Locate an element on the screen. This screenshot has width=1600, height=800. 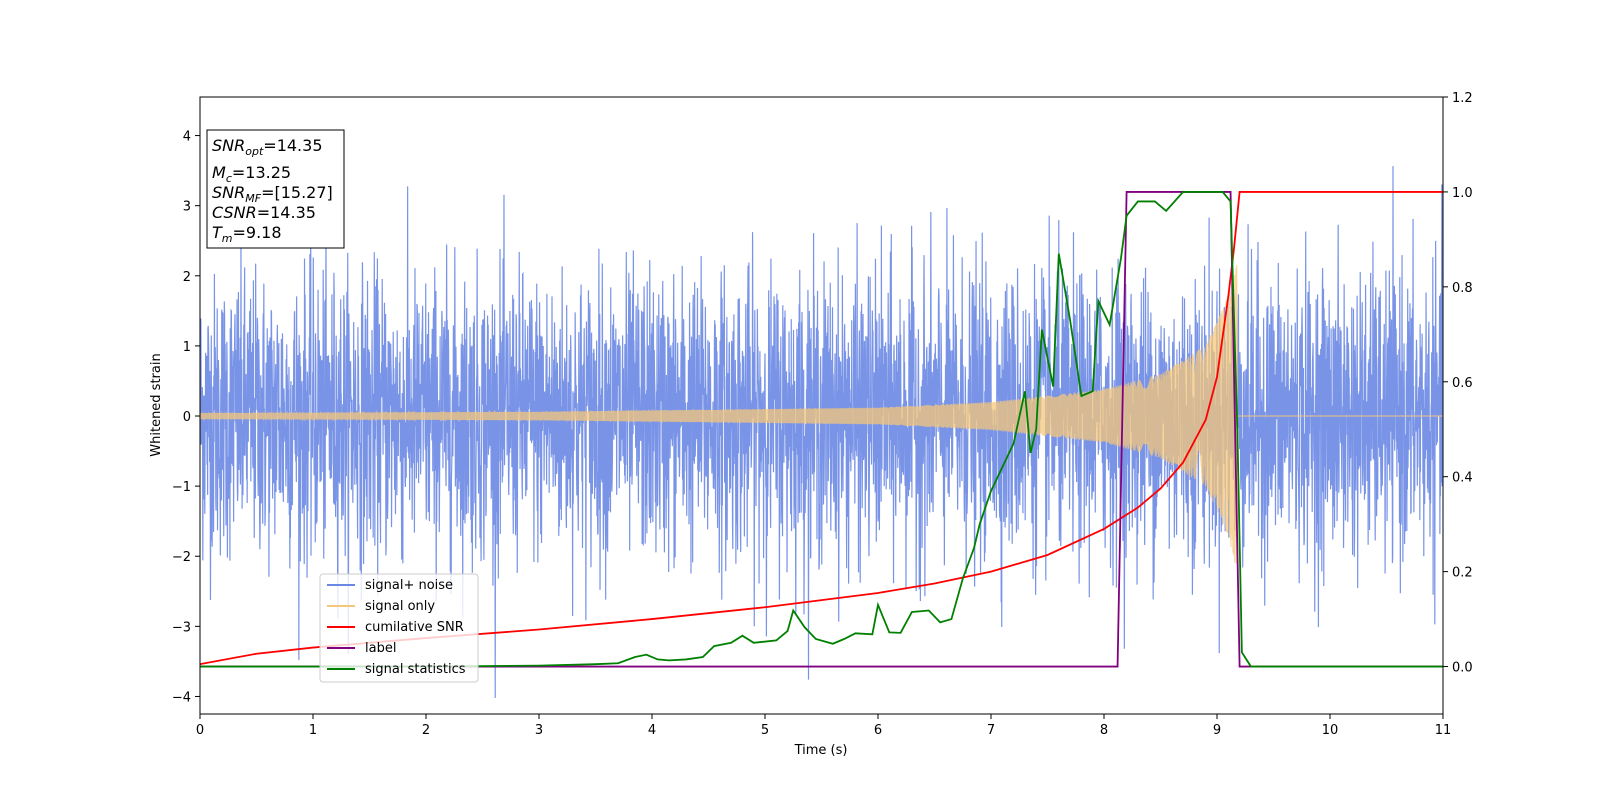
y-tick-label: 0 is located at coordinates (187, 417).